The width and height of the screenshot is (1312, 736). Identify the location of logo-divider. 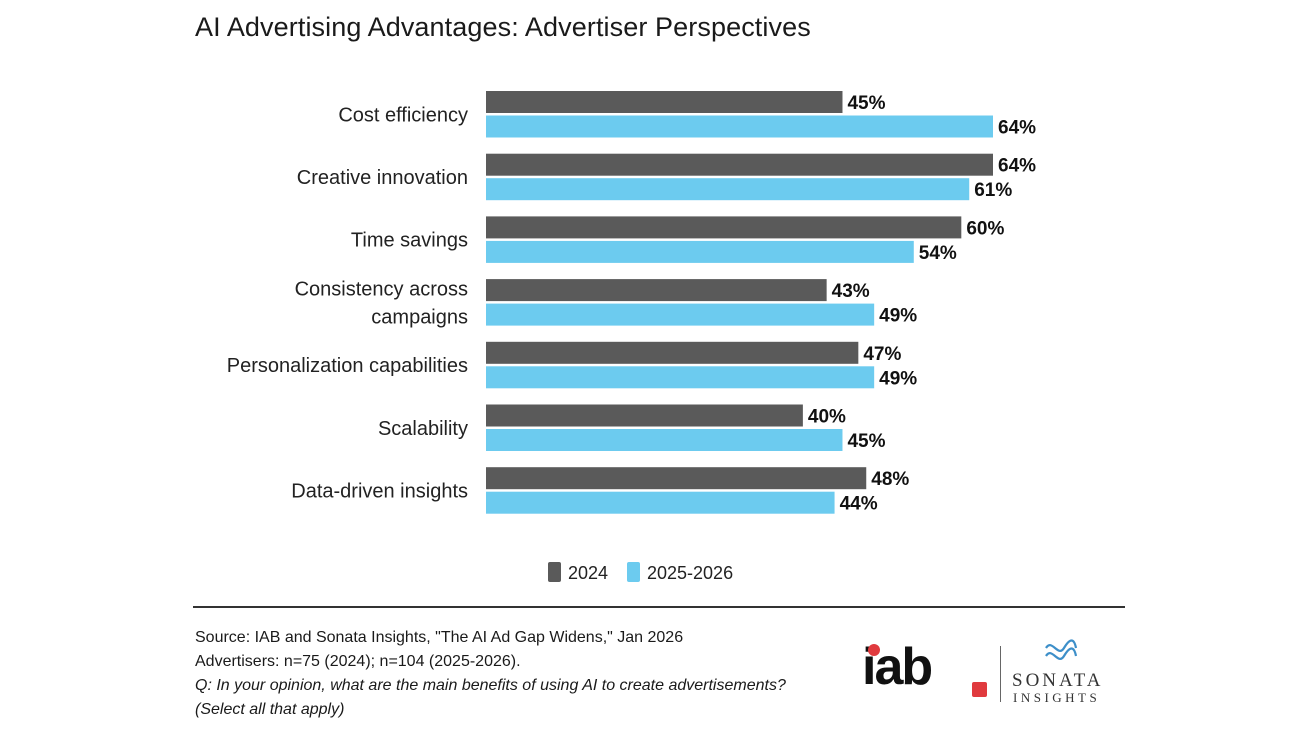
(1000, 674).